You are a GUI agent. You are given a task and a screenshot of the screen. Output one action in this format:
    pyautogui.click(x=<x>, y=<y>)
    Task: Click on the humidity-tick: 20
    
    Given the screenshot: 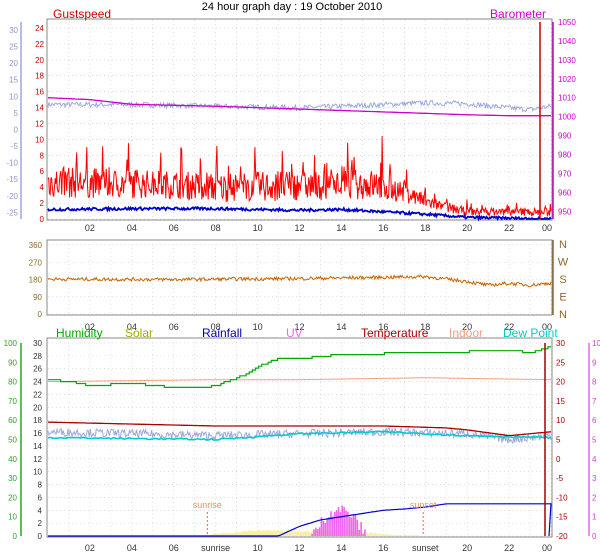 What is the action you would take?
    pyautogui.click(x=12, y=497)
    